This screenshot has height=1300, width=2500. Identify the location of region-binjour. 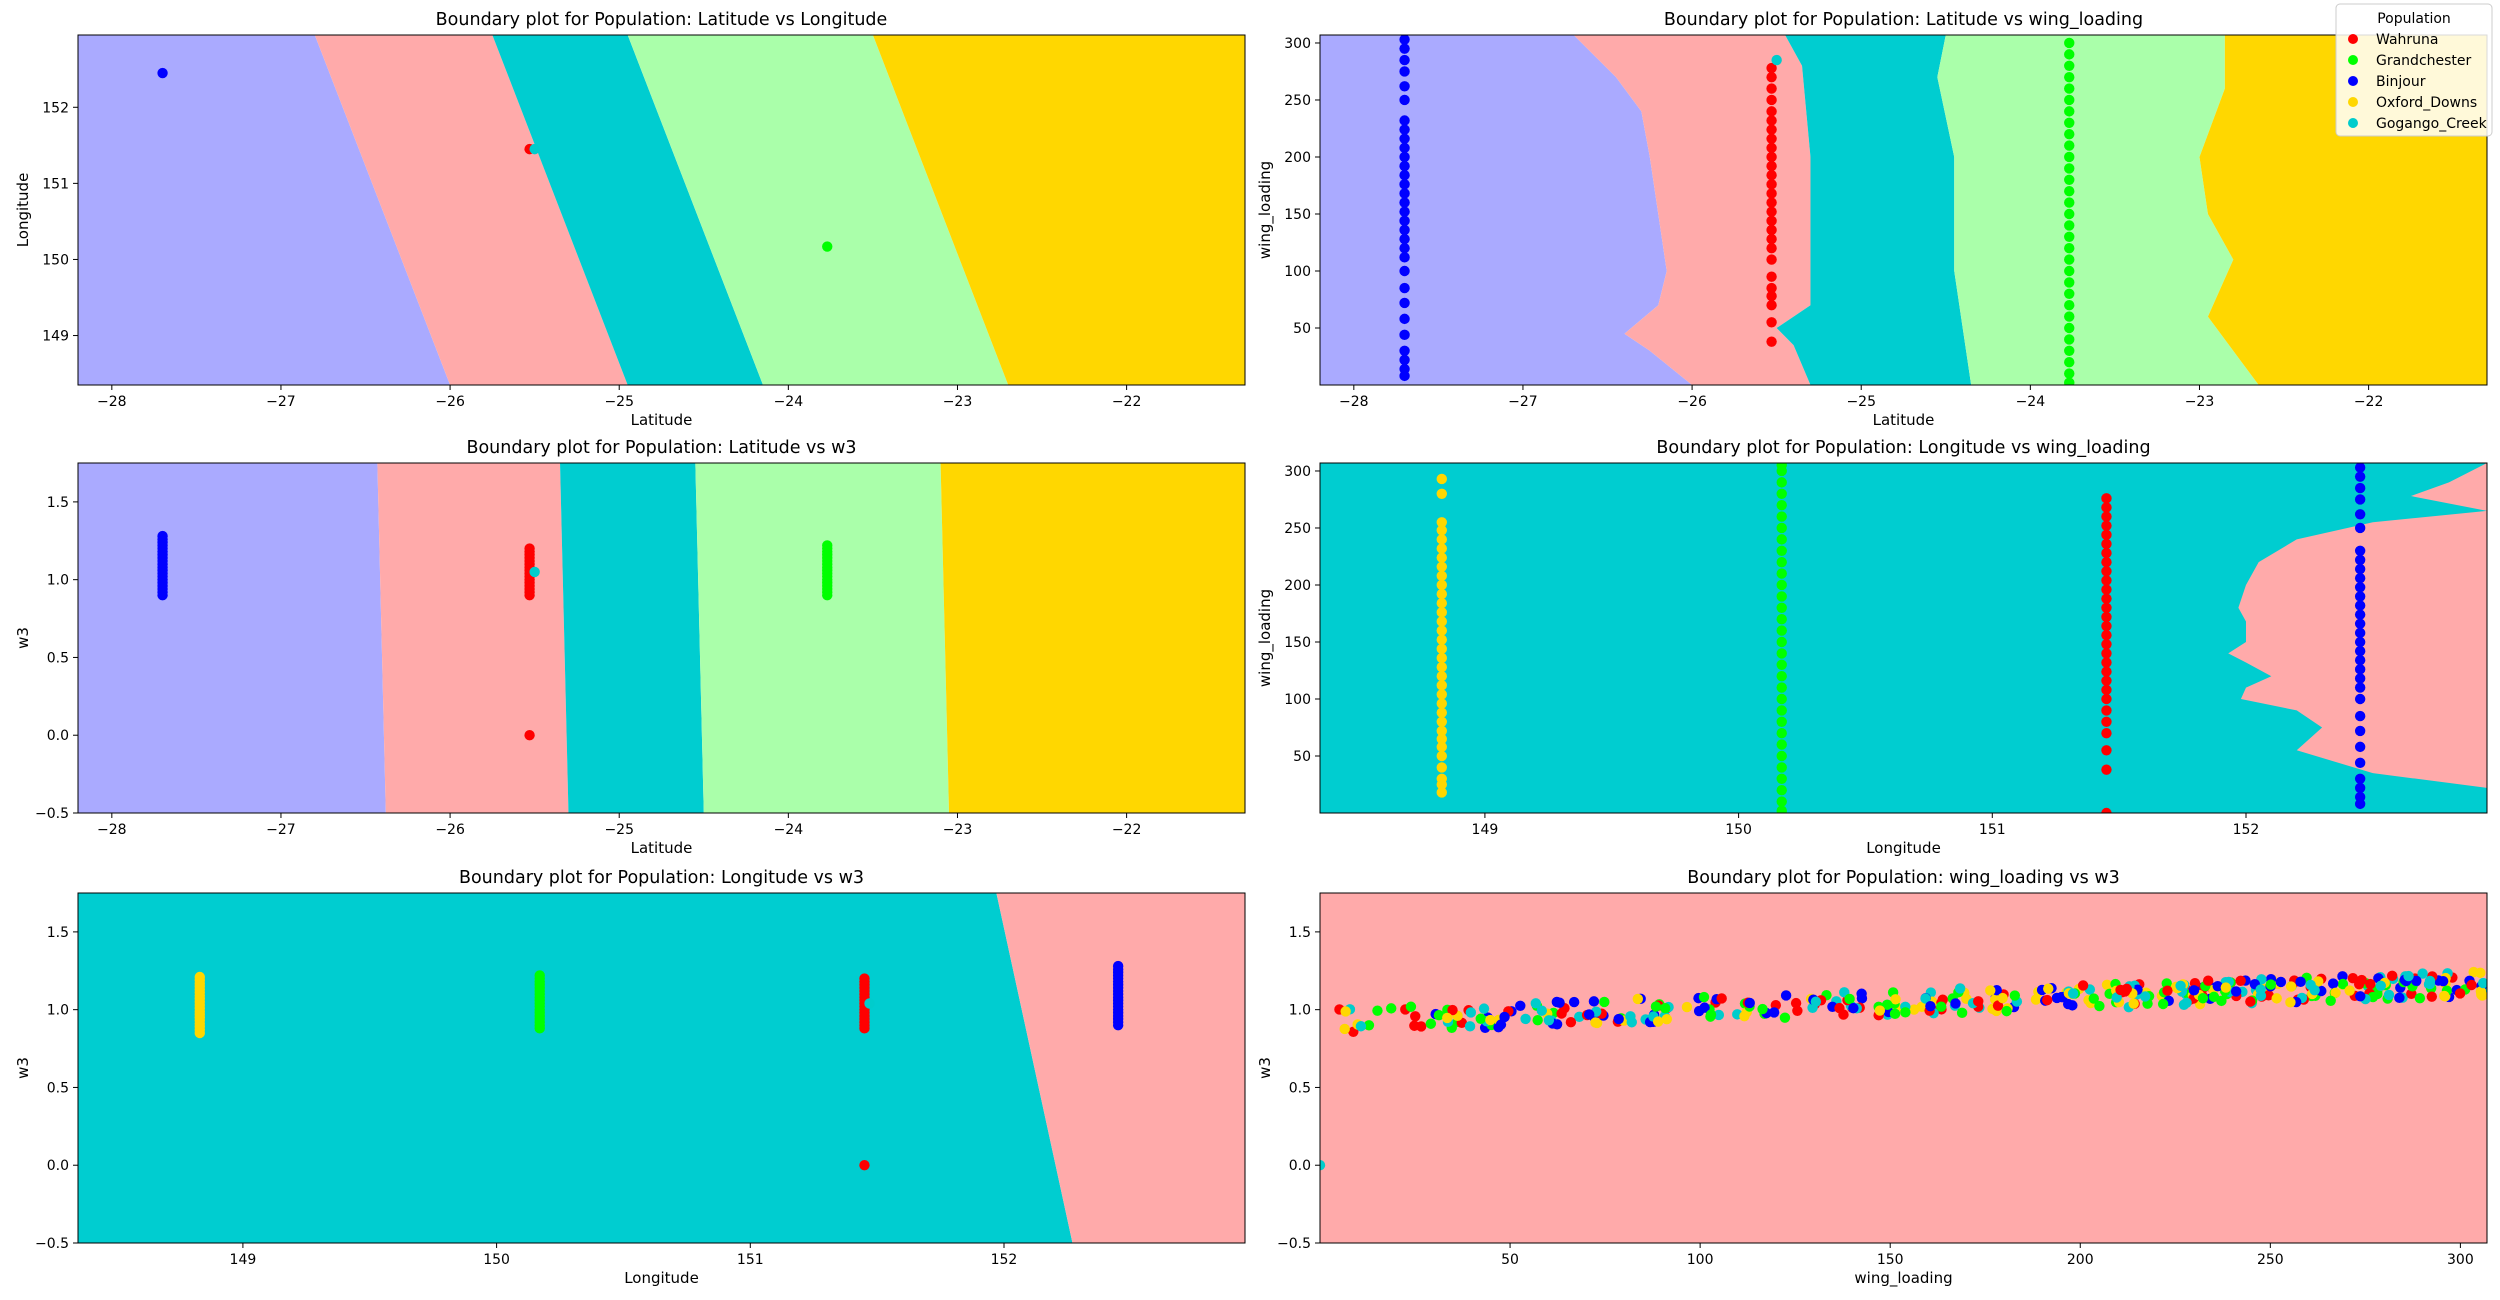
(264, 210).